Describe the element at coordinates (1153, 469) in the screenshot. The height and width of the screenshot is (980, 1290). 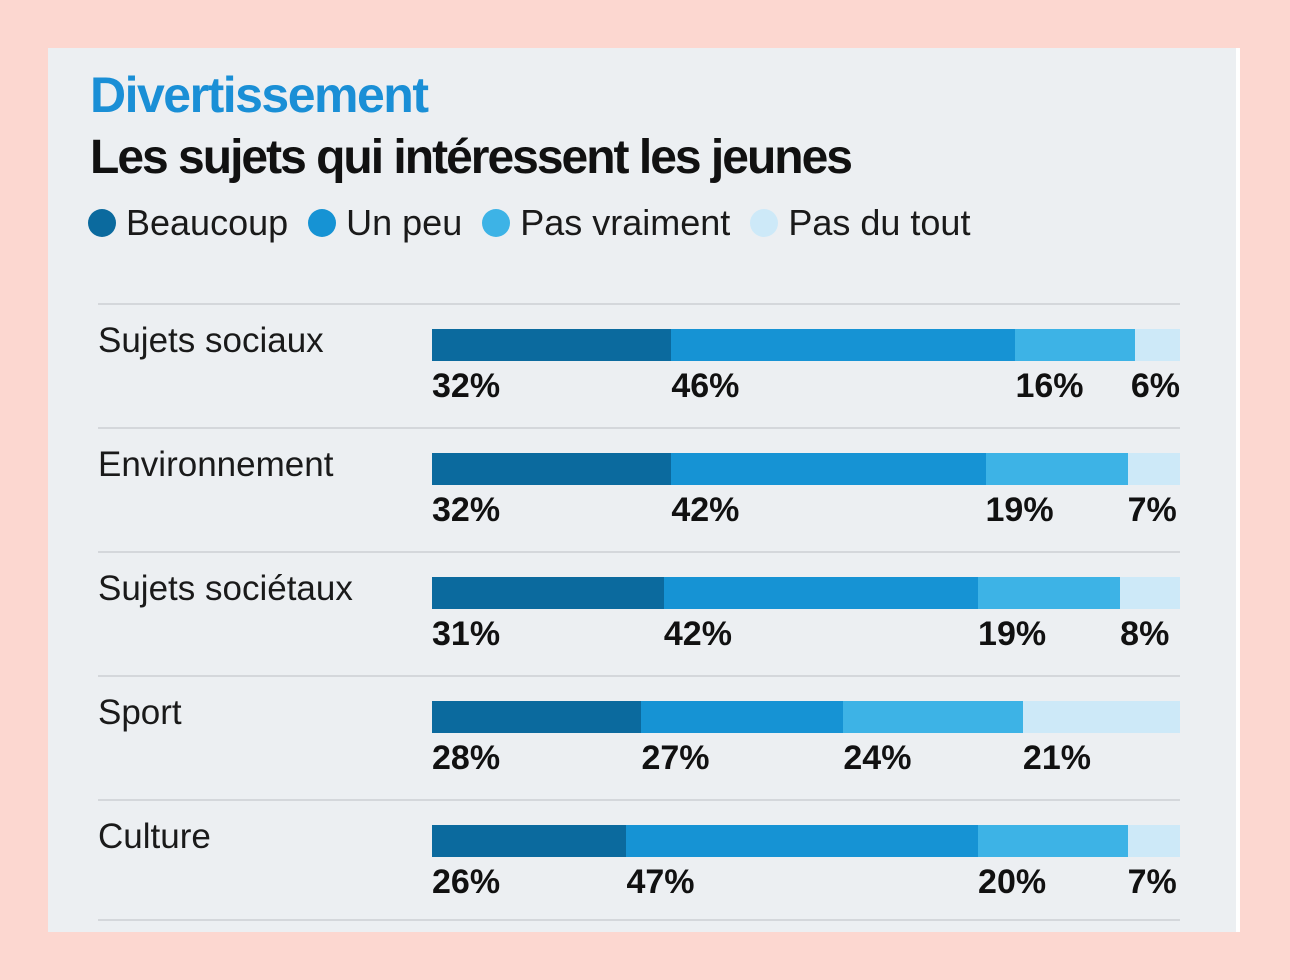
I see `bar-environnement-pas-du-tout` at that location.